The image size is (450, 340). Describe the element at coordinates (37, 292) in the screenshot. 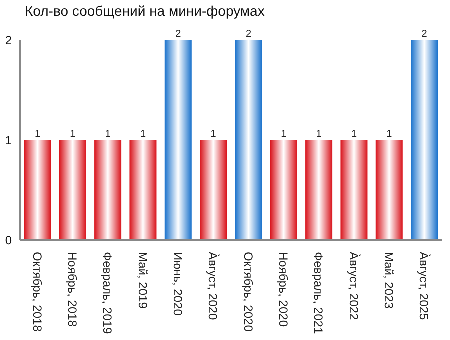

I see `x-tick-label: Октябрь, 2018` at that location.